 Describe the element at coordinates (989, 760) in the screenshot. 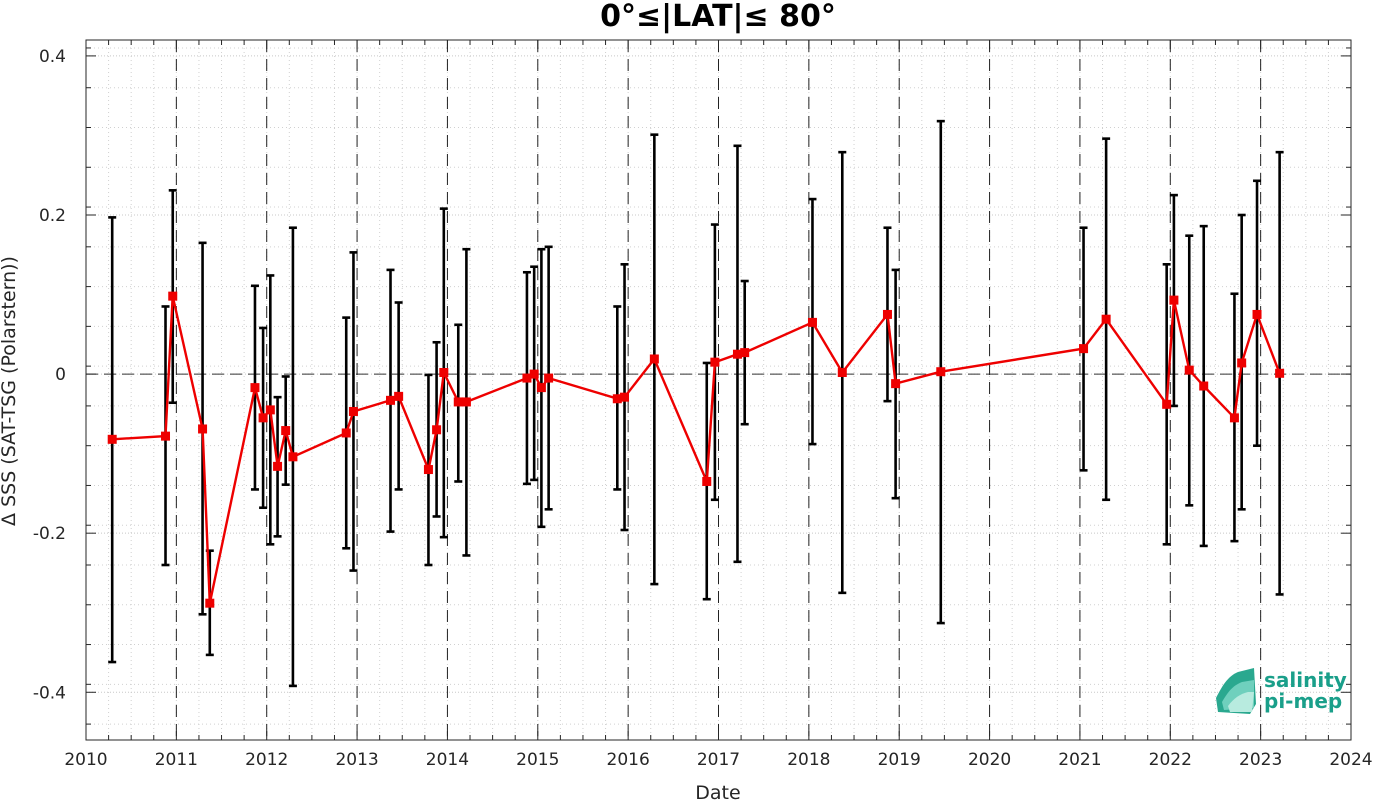

I see `x-tick-label: 2020` at that location.